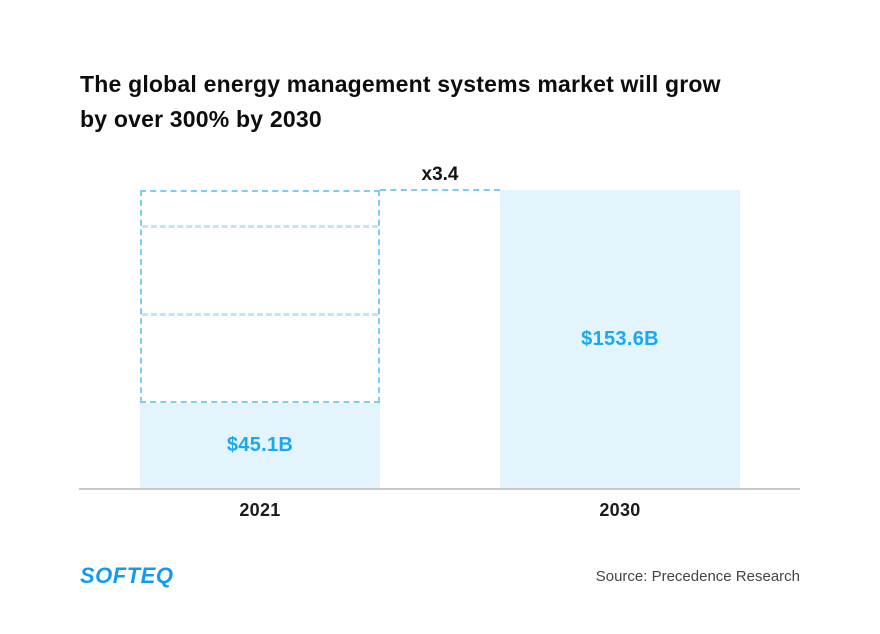 Image resolution: width=880 pixels, height=634 pixels. What do you see at coordinates (620, 510) in the screenshot?
I see `x-axis-label-2030: 2030` at bounding box center [620, 510].